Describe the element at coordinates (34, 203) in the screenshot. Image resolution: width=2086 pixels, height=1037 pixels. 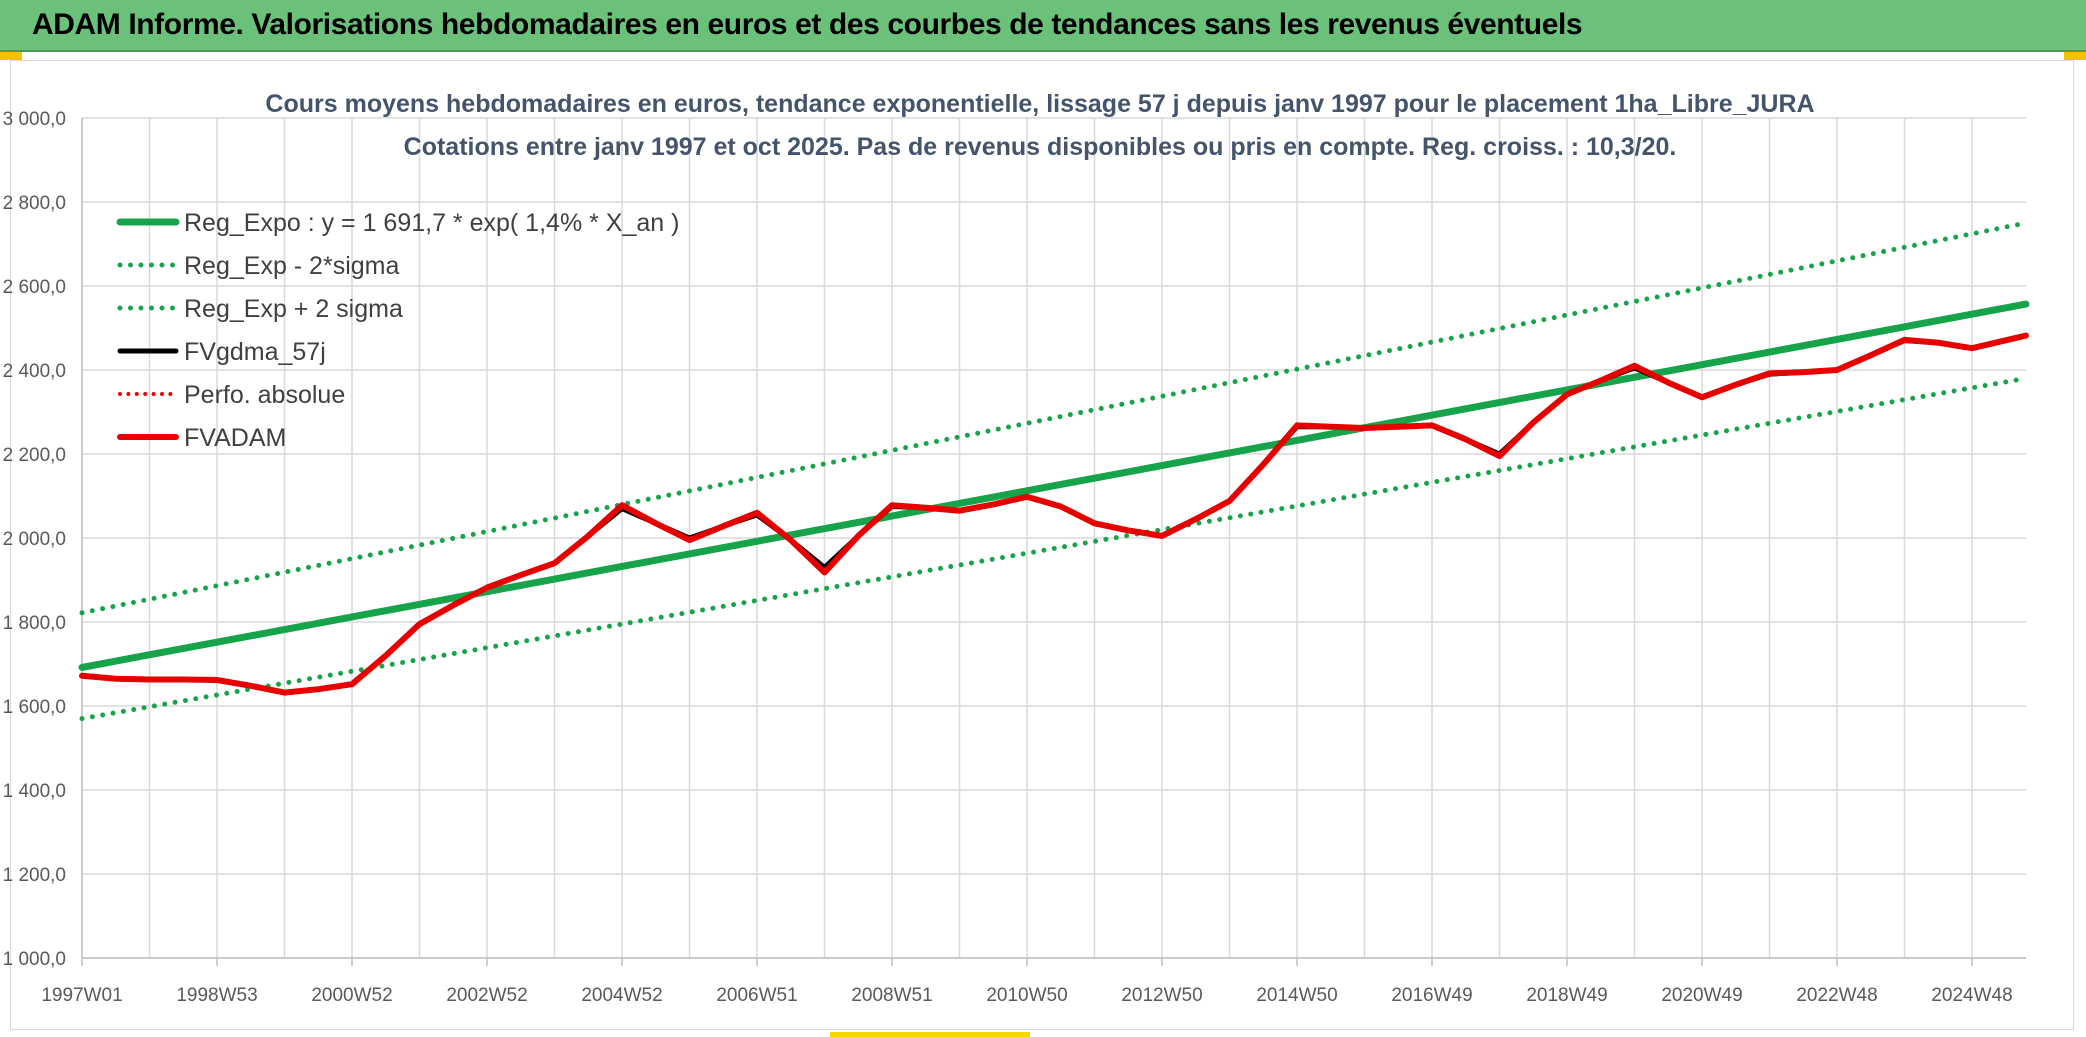
I see `y-tick-label: 2 800,0` at that location.